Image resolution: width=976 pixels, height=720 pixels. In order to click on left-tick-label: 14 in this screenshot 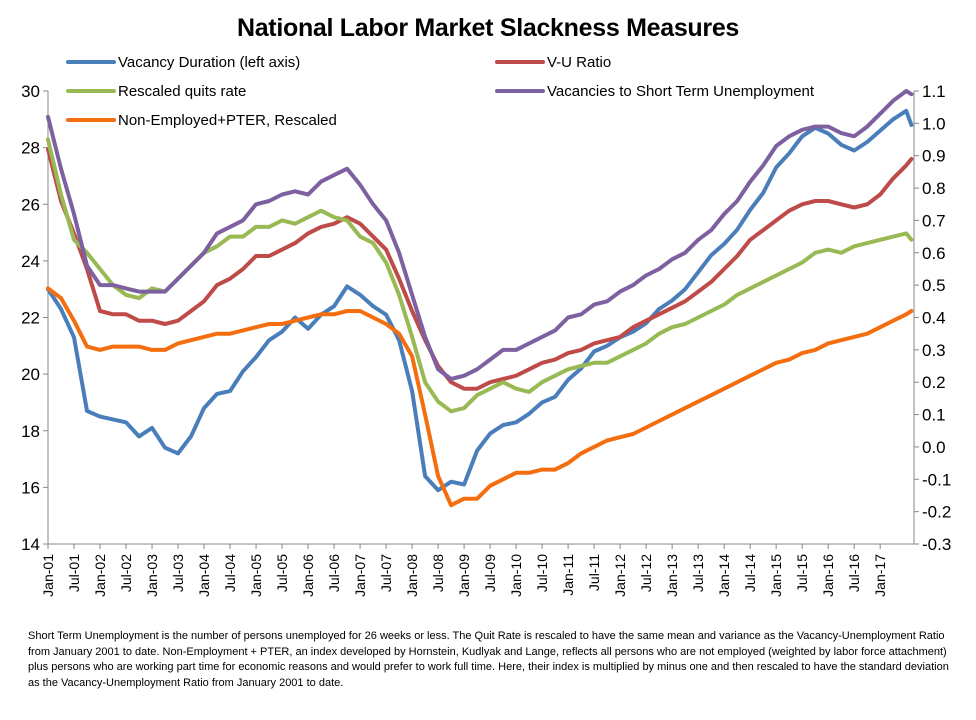, I will do `click(30, 544)`.